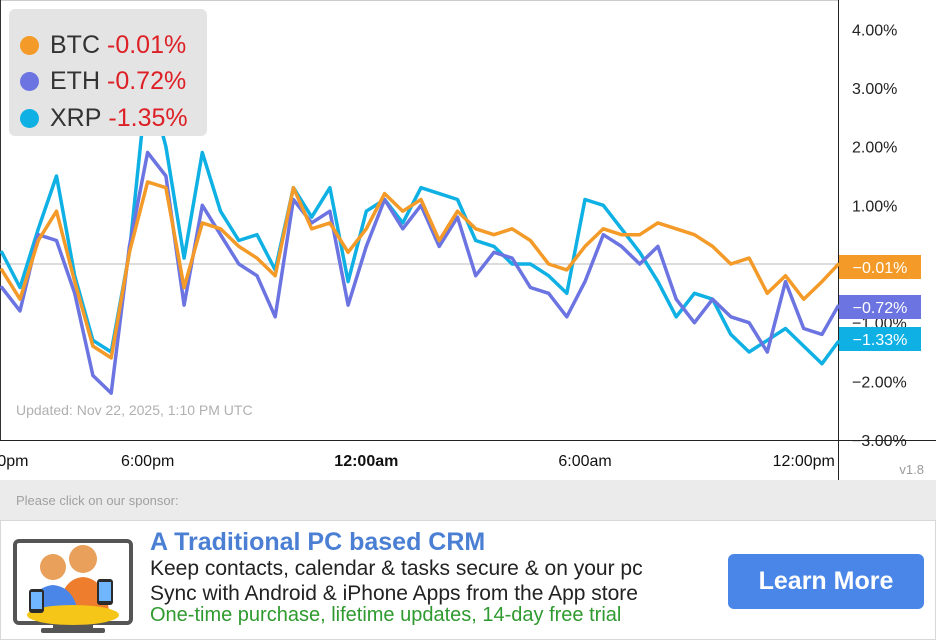  What do you see at coordinates (318, 542) in the screenshot?
I see `ad-title: A Traditional PC based CRM` at bounding box center [318, 542].